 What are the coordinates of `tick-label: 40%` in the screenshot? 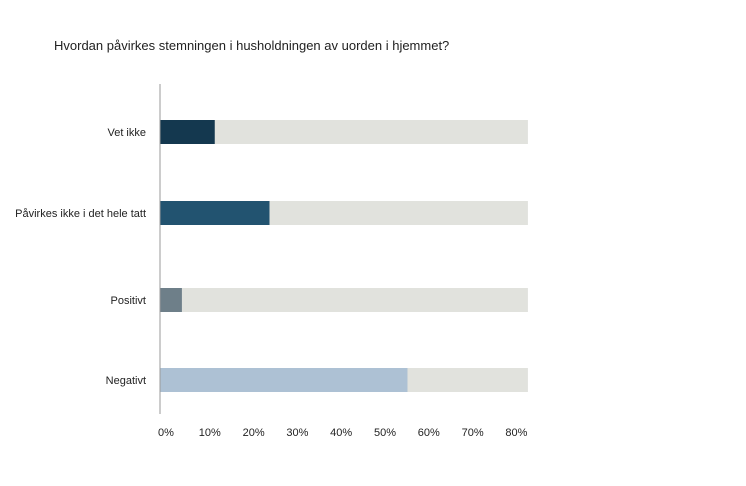 It's located at (341, 433).